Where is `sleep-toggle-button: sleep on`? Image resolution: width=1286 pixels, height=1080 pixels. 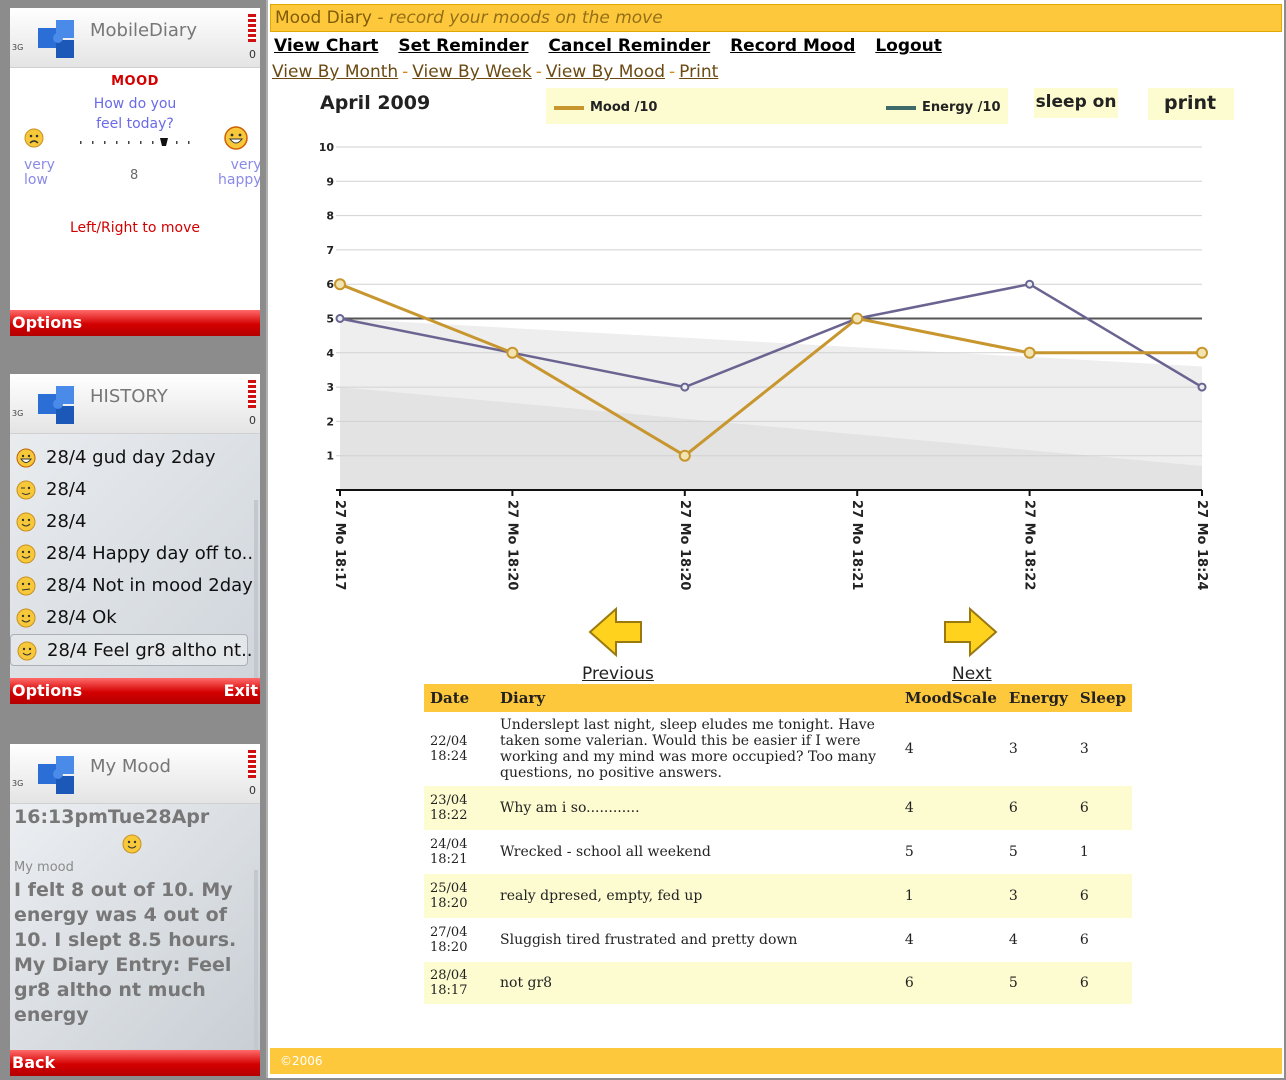
sleep-toggle-button: sleep on is located at coordinates (1076, 103).